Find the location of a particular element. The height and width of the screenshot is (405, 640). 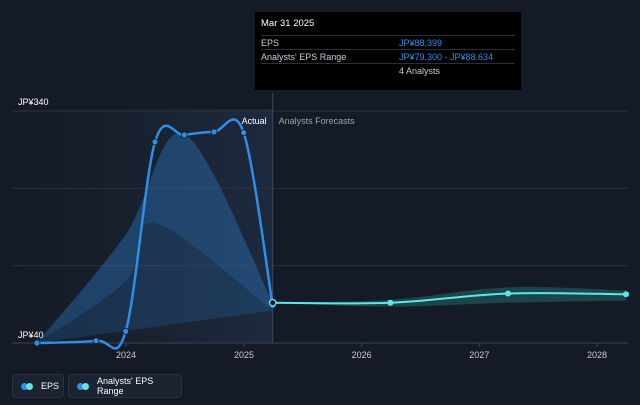

tooltip-label: EPS is located at coordinates (270, 42).